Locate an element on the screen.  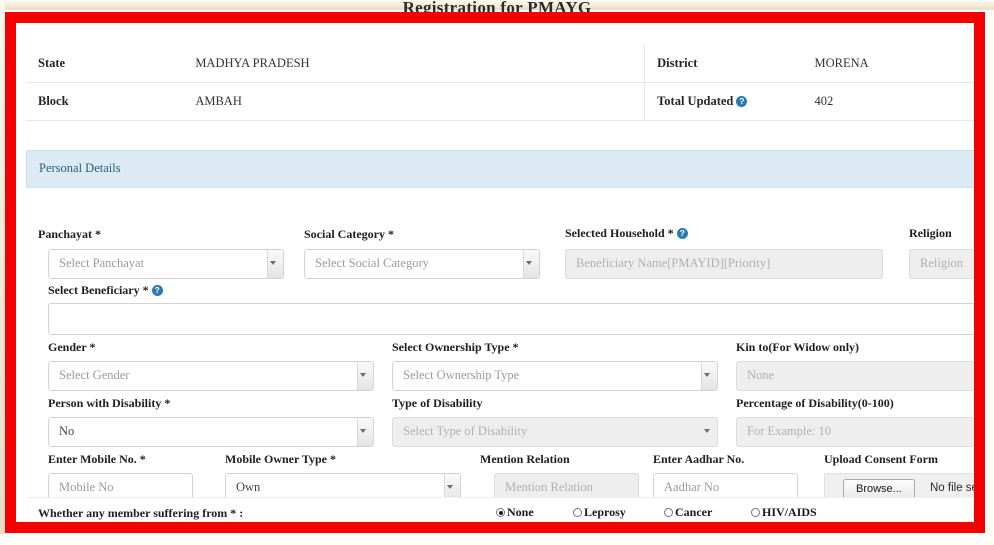
type-of-disability-select: Select Type of Disability is located at coordinates (555, 432).